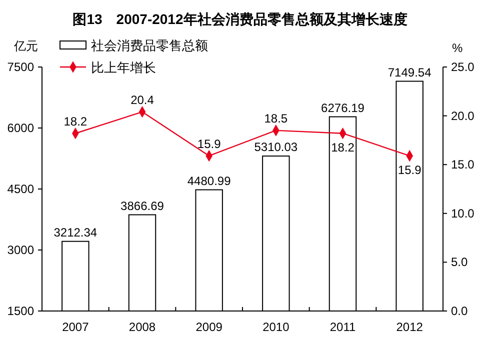 The width and height of the screenshot is (480, 342). What do you see at coordinates (459, 311) in the screenshot?
I see `y2-tick-label: 0.0` at bounding box center [459, 311].